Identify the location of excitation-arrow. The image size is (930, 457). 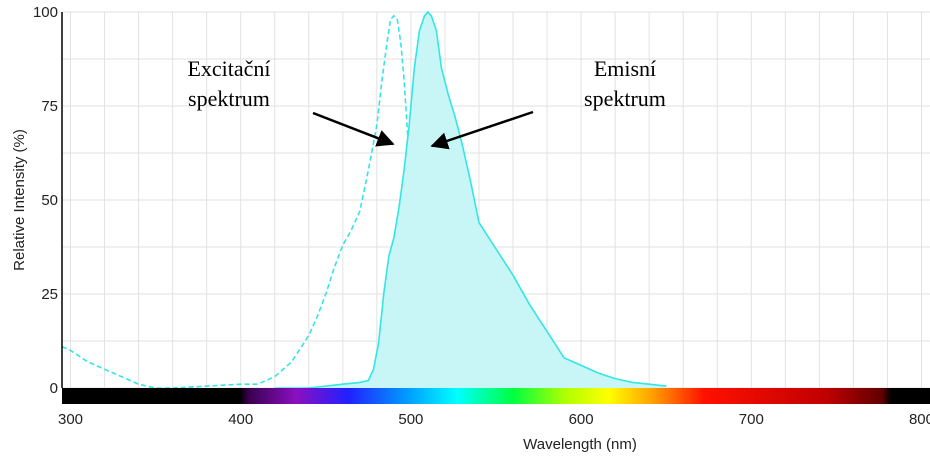
(353, 129).